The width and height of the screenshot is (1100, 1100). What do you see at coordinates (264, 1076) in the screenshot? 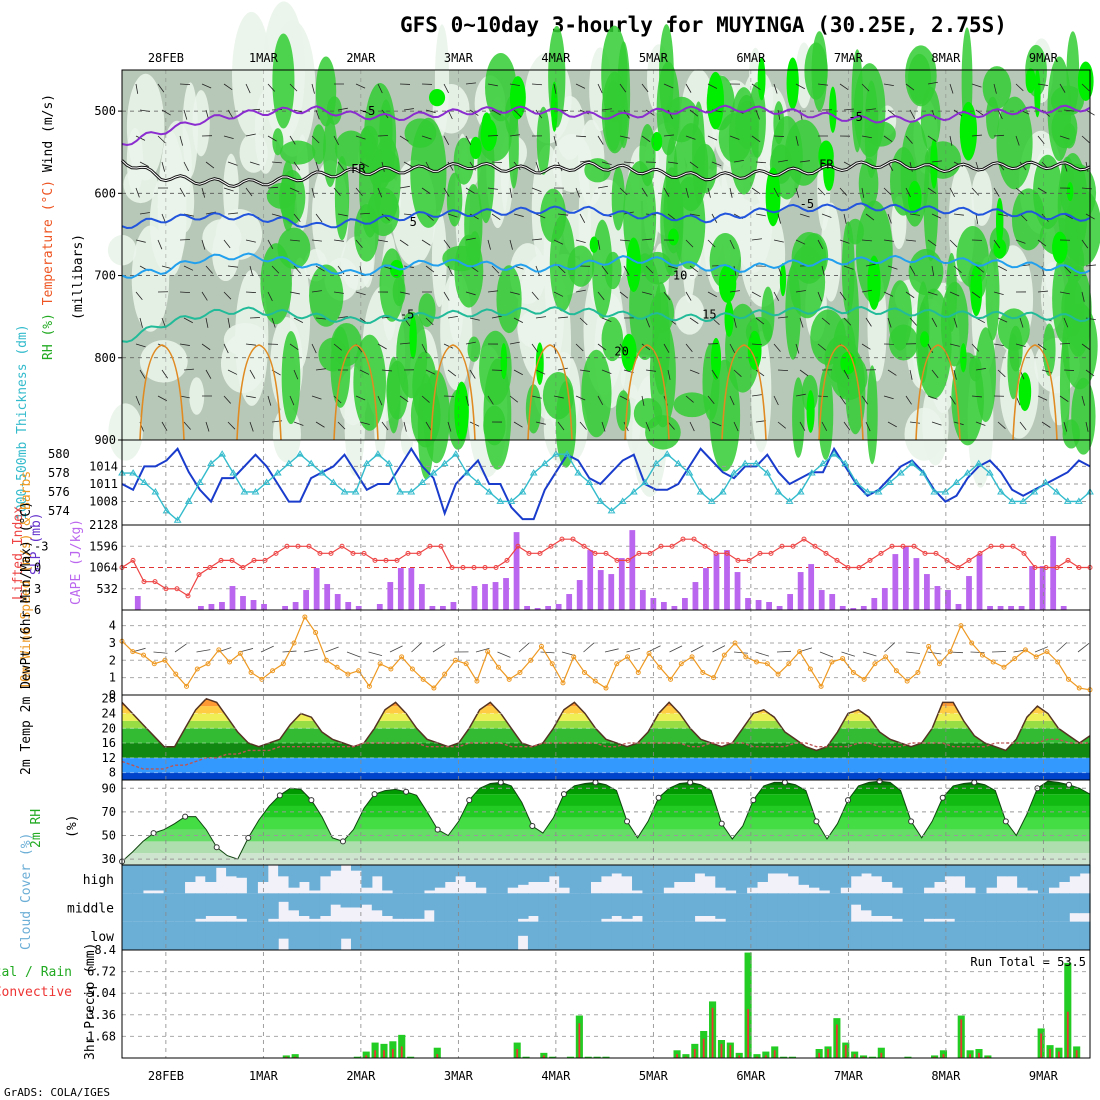
I see `x-tick-label-bottom: 1MAR` at bounding box center [264, 1076].